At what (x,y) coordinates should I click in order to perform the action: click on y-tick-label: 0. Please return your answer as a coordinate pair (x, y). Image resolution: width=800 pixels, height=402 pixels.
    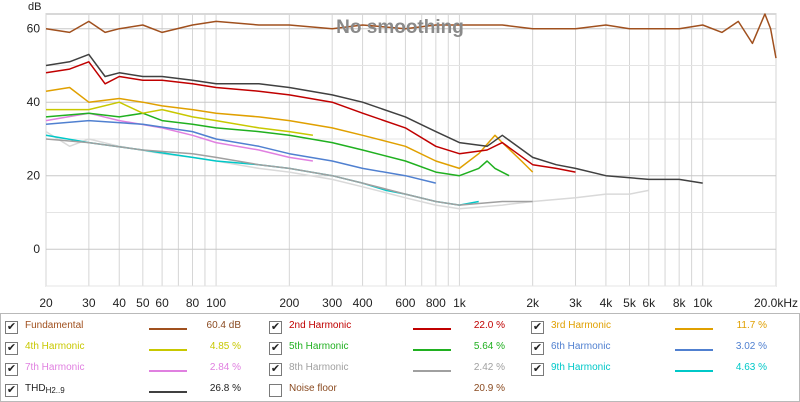
    Looking at the image, I should click on (36, 249).